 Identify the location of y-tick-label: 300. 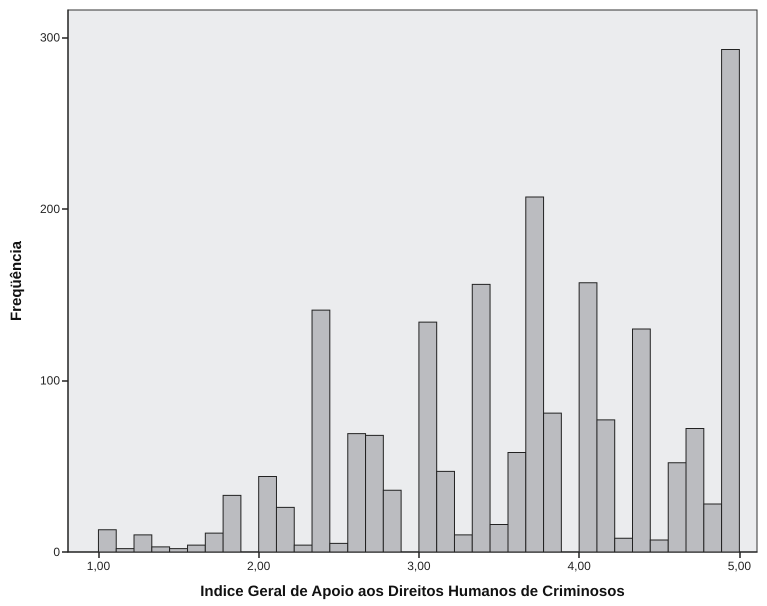
(50, 37).